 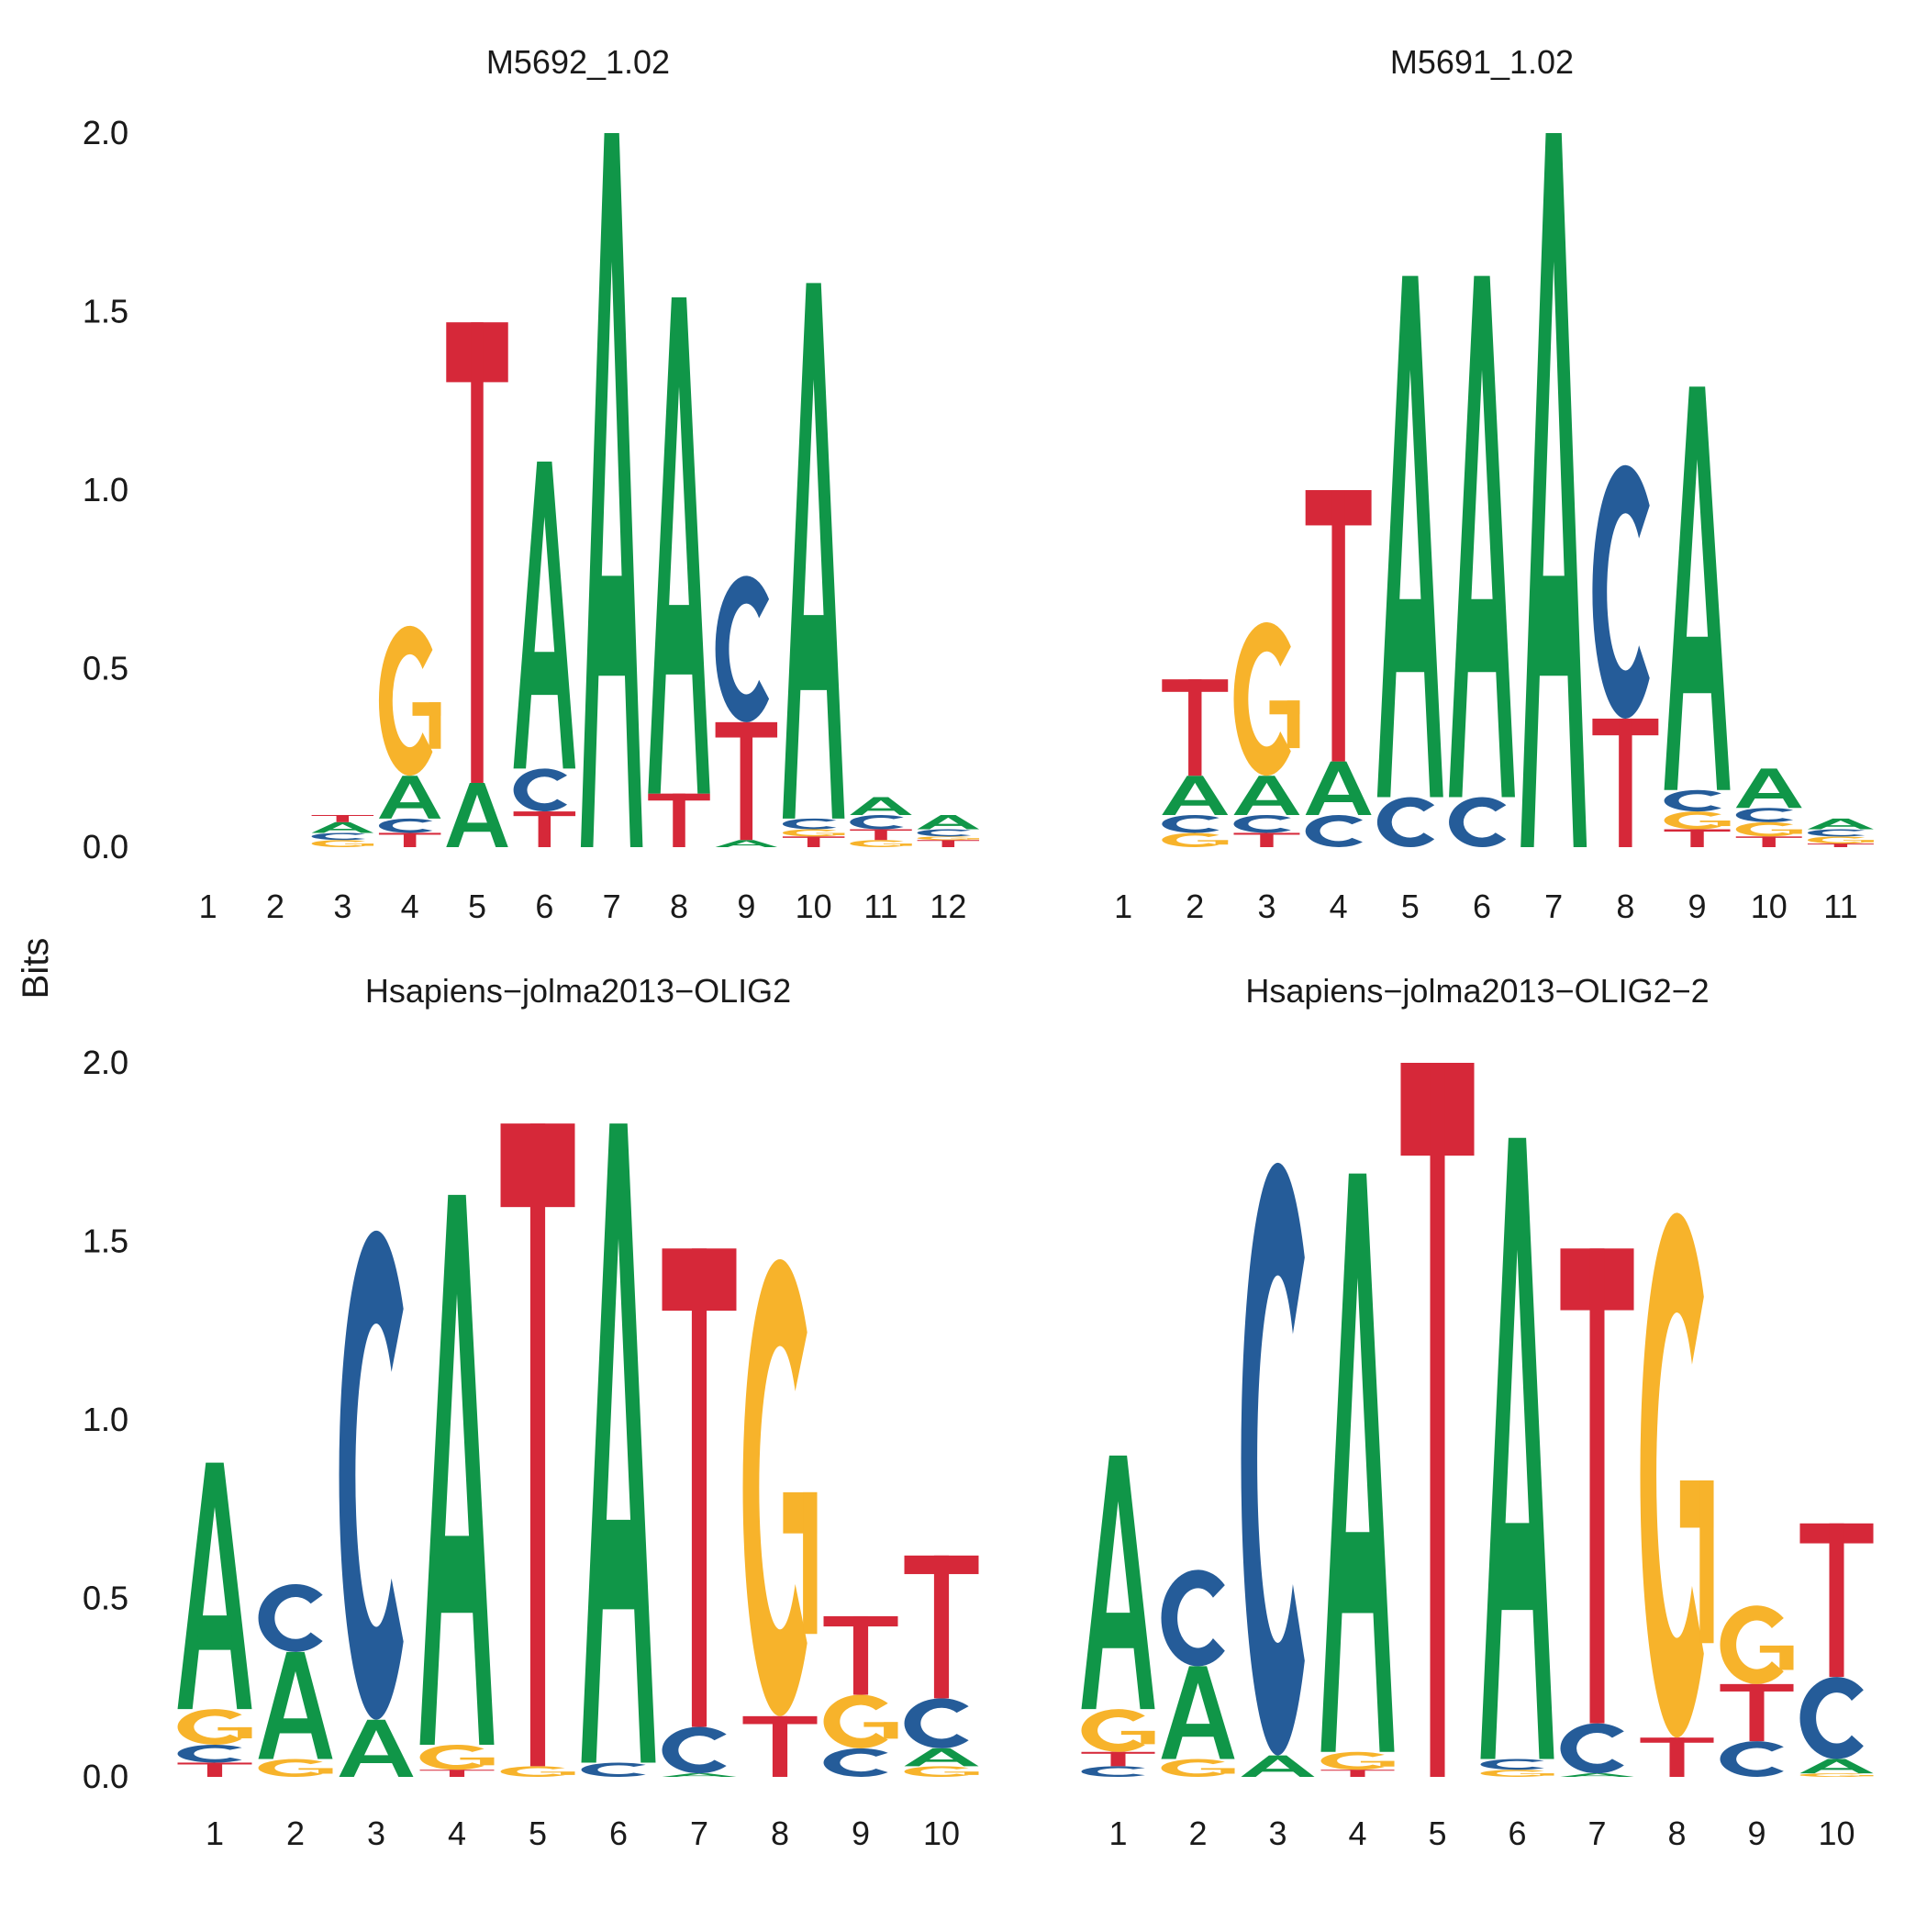 What do you see at coordinates (1769, 906) in the screenshot?
I see `x-tick-label: 10` at bounding box center [1769, 906].